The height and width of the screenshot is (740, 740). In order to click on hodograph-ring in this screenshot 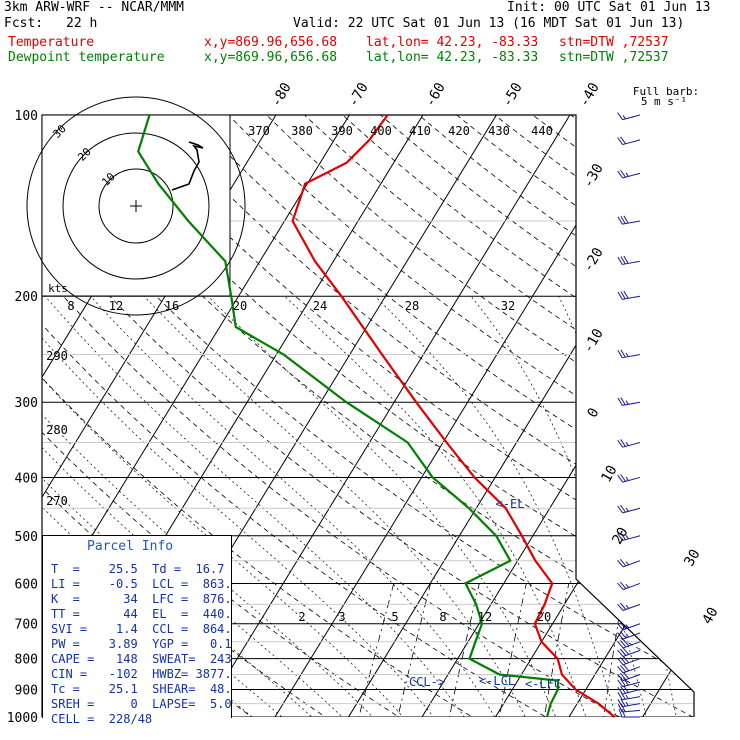, I will do `click(136, 206)`.